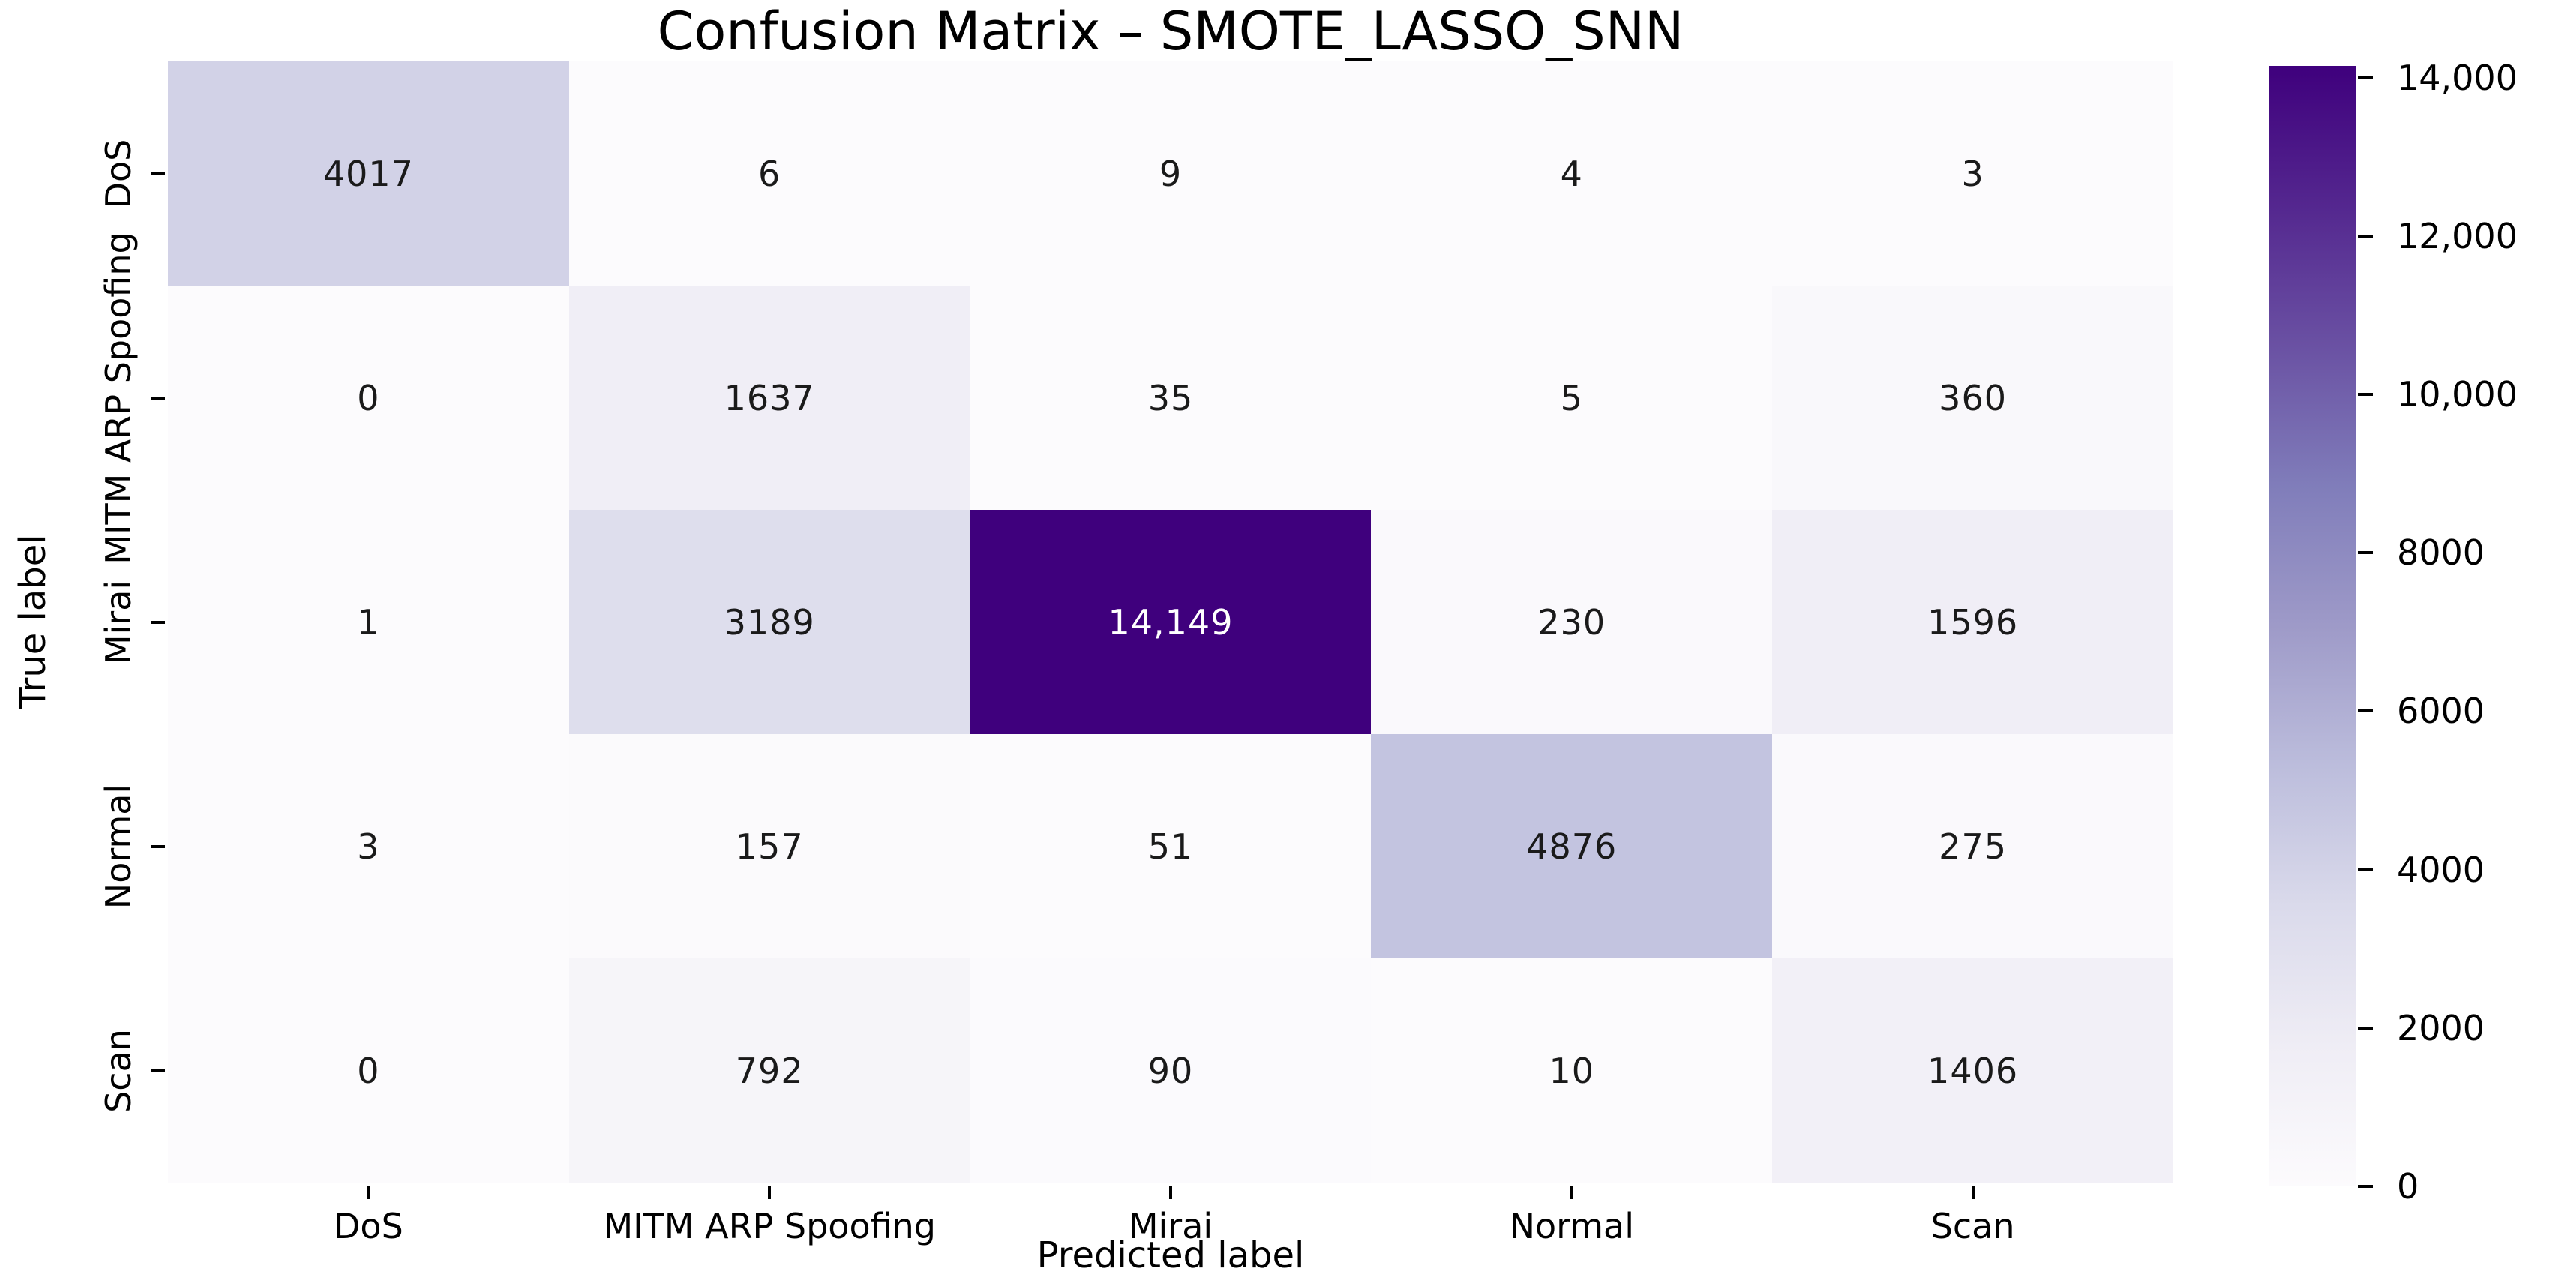 The width and height of the screenshot is (2576, 1283). What do you see at coordinates (119, 622) in the screenshot?
I see `y-tick-label: Mirai` at bounding box center [119, 622].